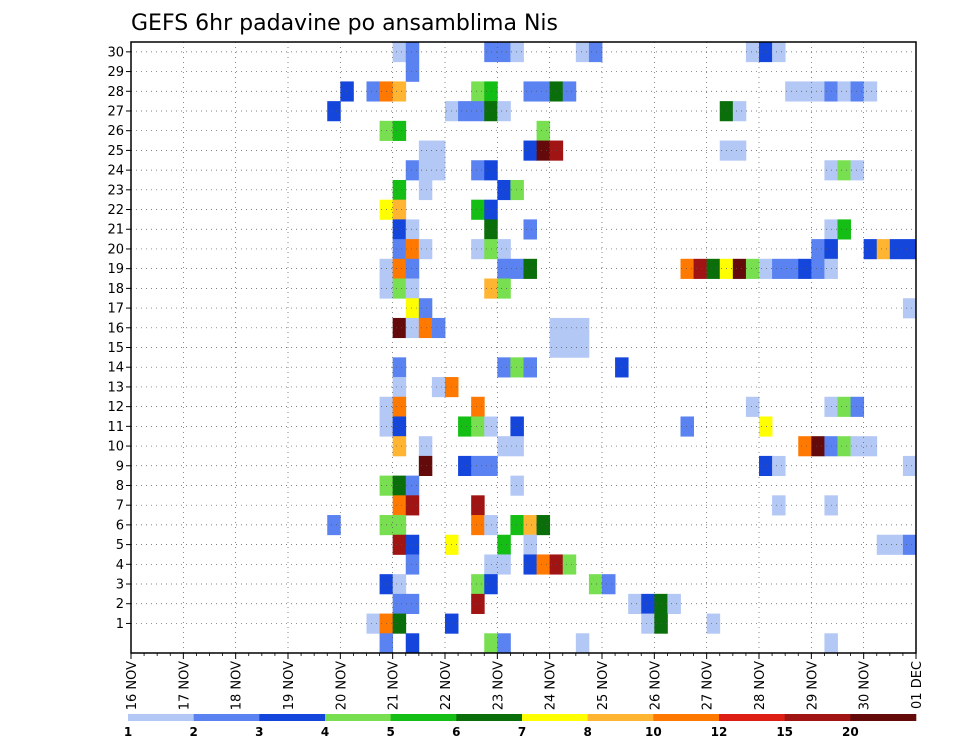 The width and height of the screenshot is (960, 742). What do you see at coordinates (115, 111) in the screenshot?
I see `y-tick-label: 27` at bounding box center [115, 111].